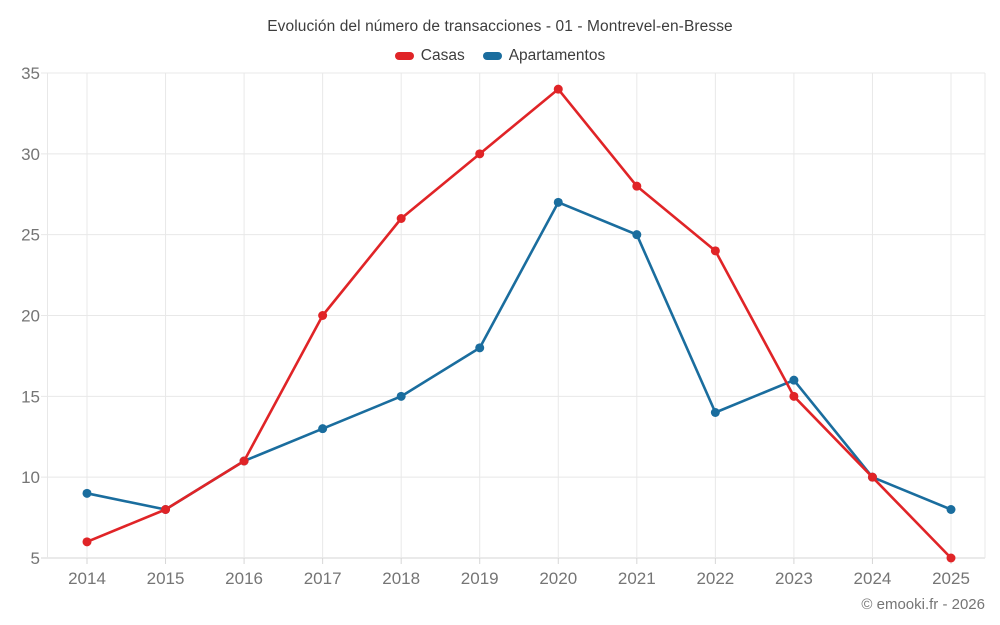  I want to click on y-tick-label: 10, so click(30, 477).